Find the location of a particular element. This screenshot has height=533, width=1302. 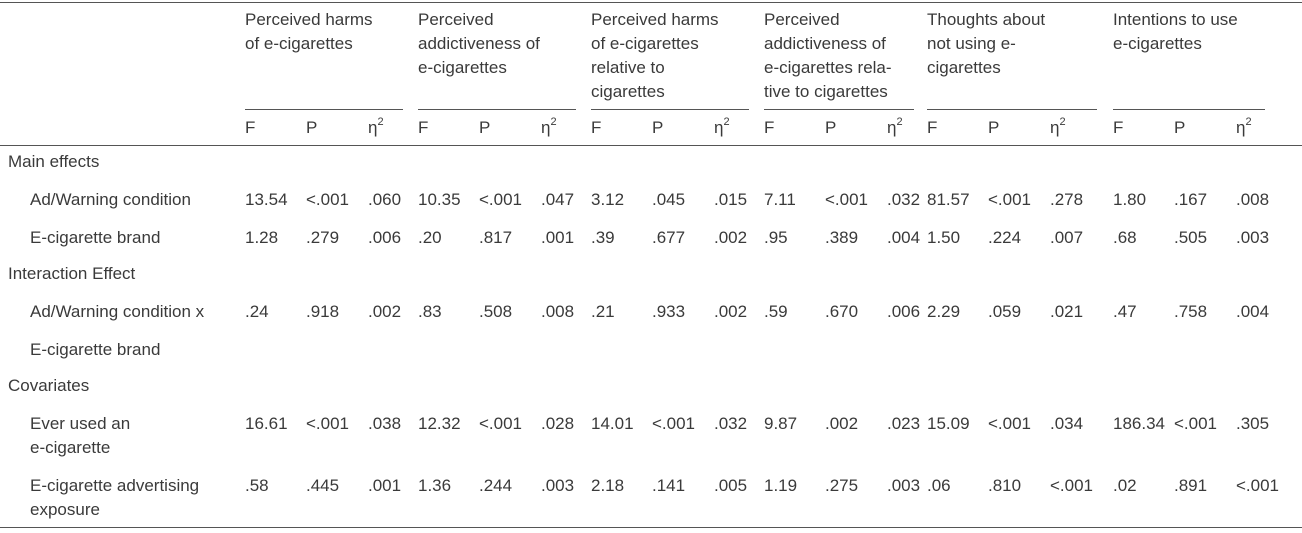

table-cell: .244 is located at coordinates (496, 485).